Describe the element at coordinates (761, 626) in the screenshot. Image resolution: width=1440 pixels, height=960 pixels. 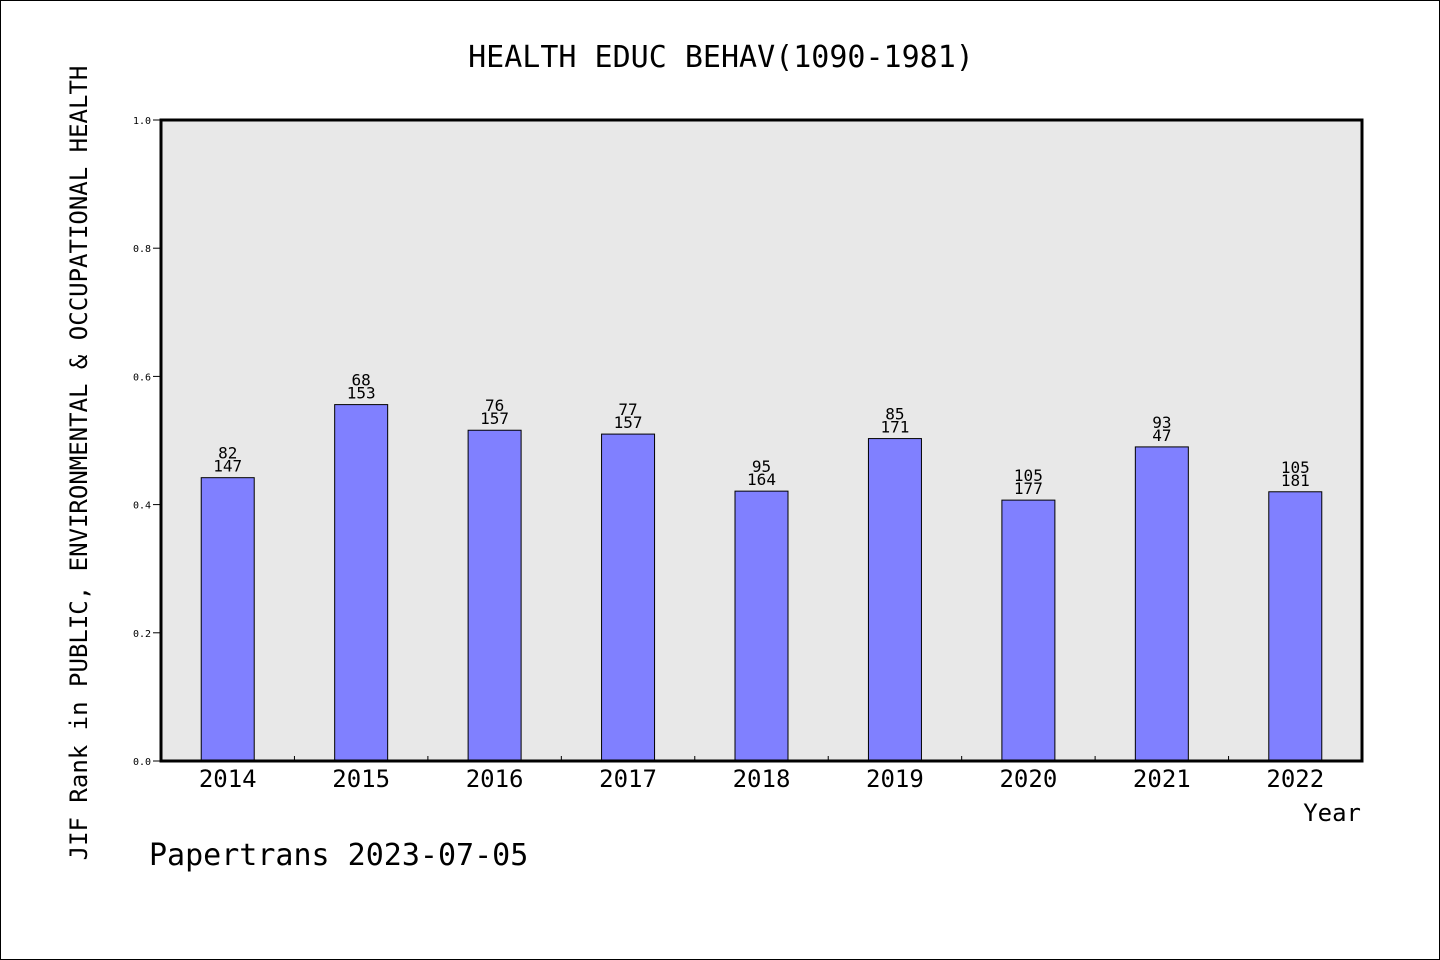
I see `bar-2018` at that location.